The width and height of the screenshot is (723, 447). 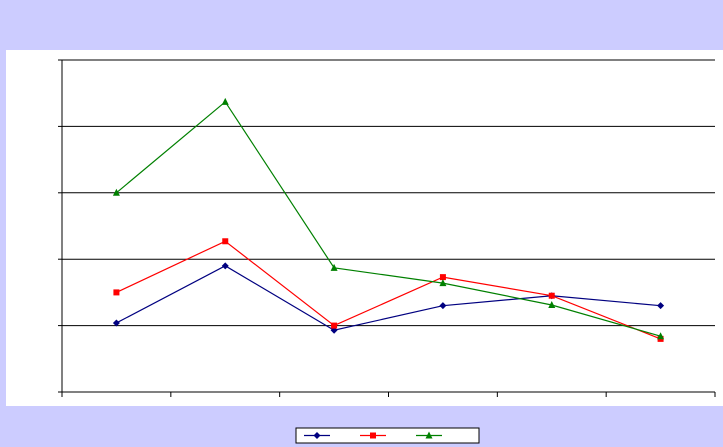 I want to click on series-line, so click(x=388, y=298).